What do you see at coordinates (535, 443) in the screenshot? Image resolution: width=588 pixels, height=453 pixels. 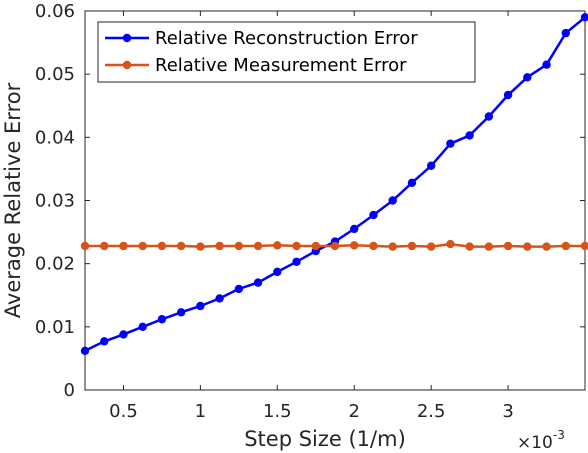 I see `x-axis-multiplier-base: ×10` at bounding box center [535, 443].